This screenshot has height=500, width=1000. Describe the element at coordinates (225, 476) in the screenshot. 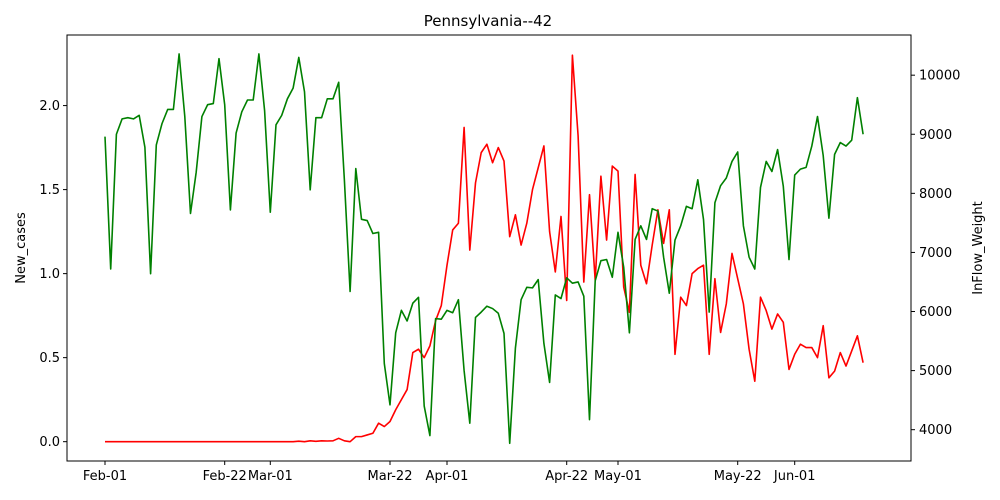

I see `x-tick-label: Feb-22` at that location.